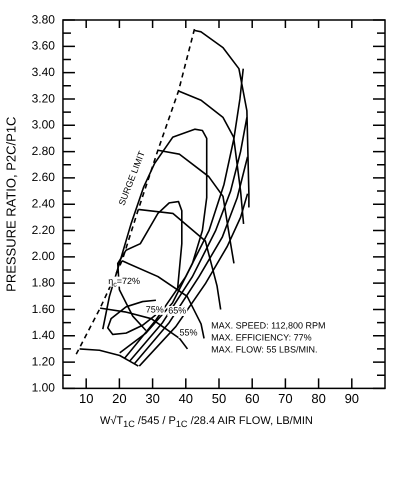 This screenshot has width=399, height=492. What do you see at coordinates (318, 398) in the screenshot?
I see `x-tick-label: 80` at bounding box center [318, 398].